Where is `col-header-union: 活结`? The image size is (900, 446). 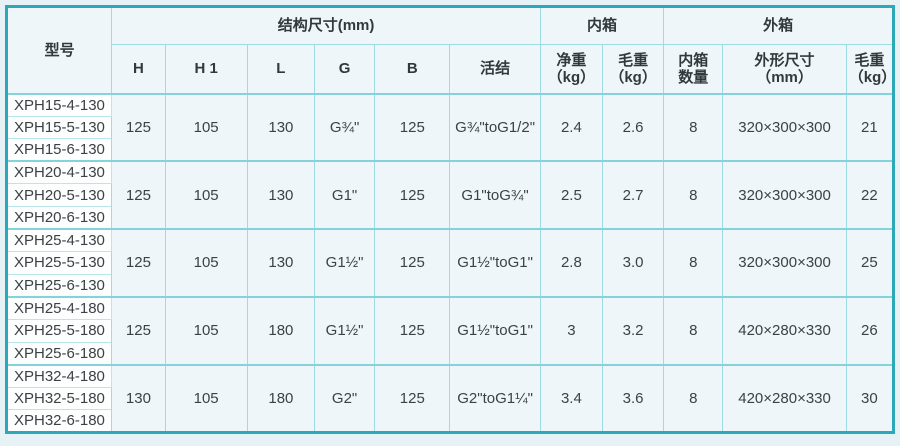
col-header-union: 活结 is located at coordinates (495, 69).